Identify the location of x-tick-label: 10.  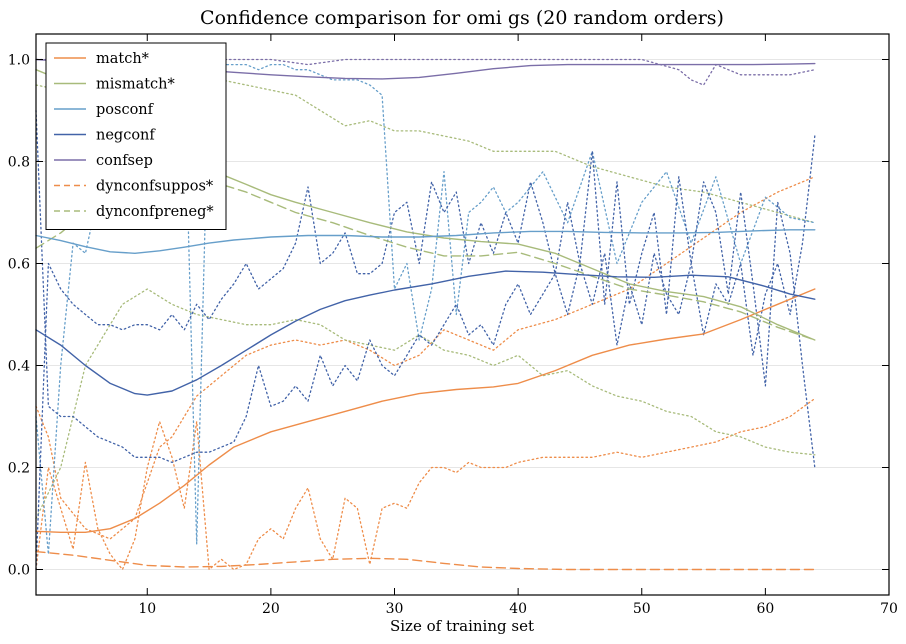
(147, 609).